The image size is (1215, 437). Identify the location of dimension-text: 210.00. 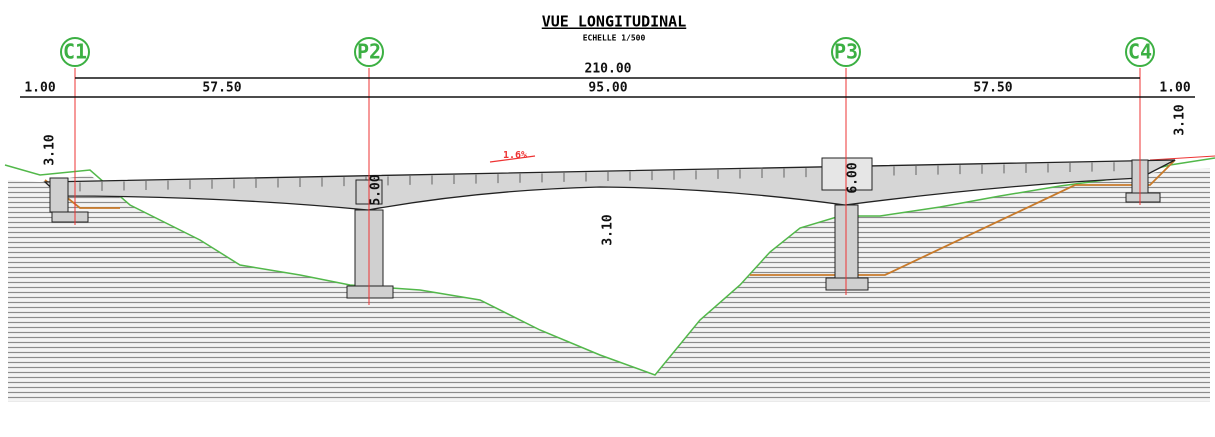
(608, 69).